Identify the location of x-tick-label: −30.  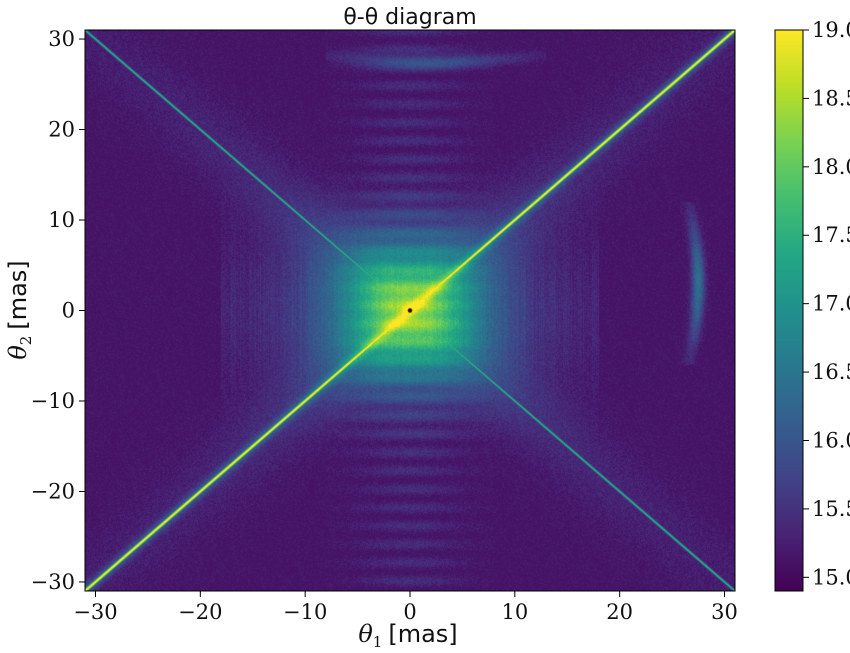
(95, 612).